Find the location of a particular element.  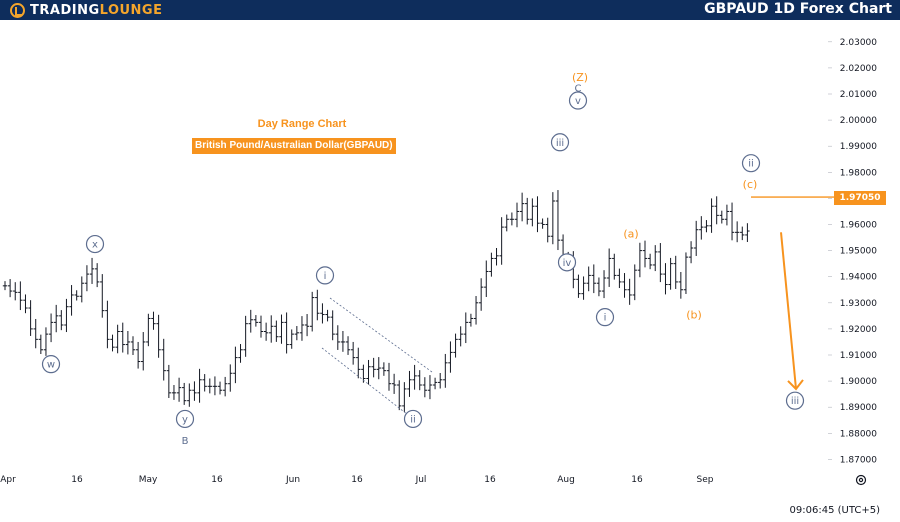

pair-badge: British Pound/Australian Dollar(GBPAUD) is located at coordinates (294, 146).